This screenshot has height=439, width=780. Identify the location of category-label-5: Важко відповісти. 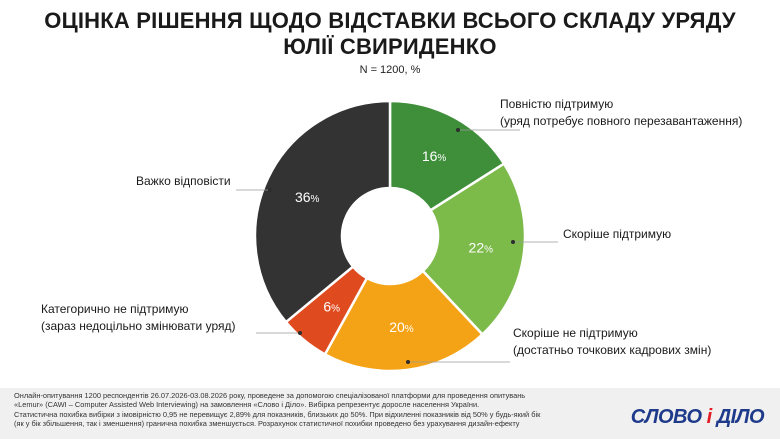
(183, 181).